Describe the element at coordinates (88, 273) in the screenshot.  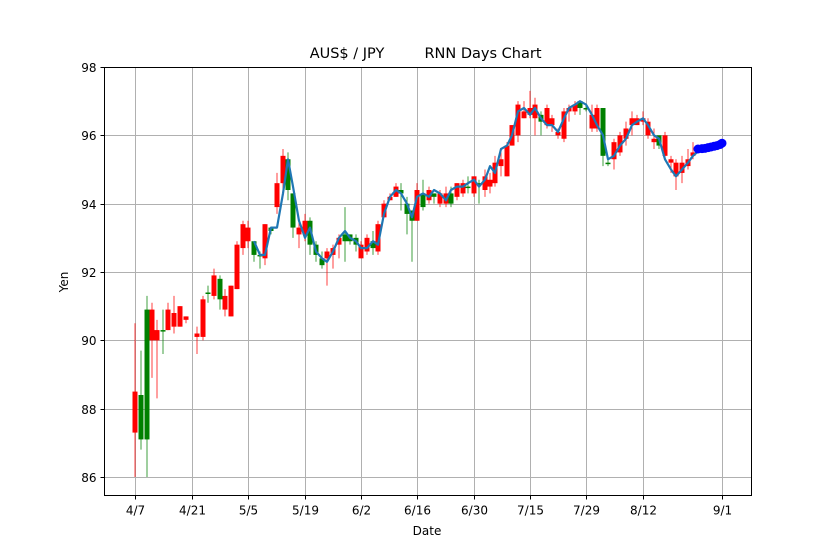
I see `y-tick-label: 92` at that location.